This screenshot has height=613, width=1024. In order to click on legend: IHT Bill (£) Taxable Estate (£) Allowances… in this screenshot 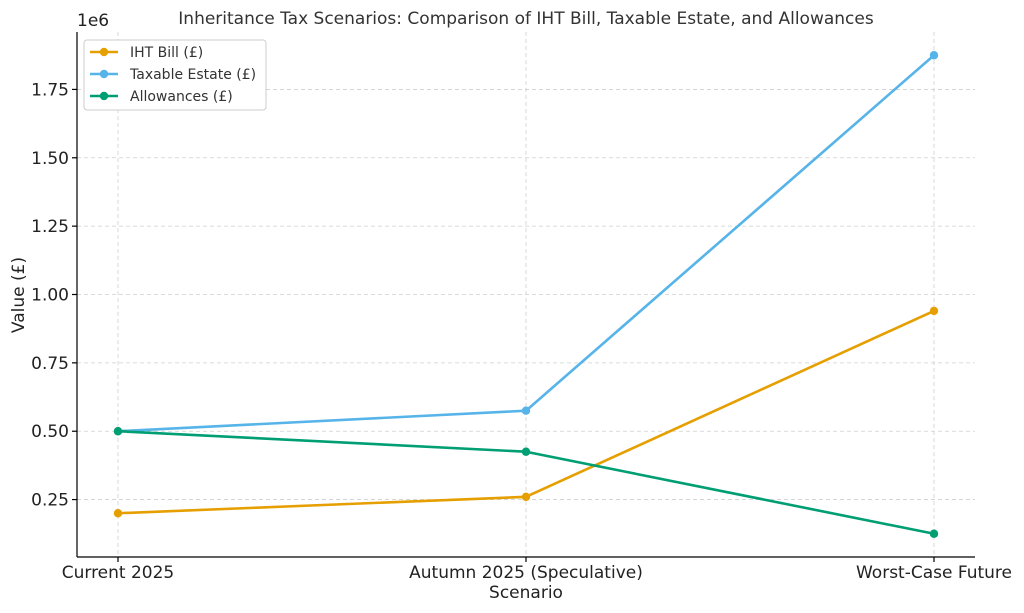, I will do `click(175, 75)`.